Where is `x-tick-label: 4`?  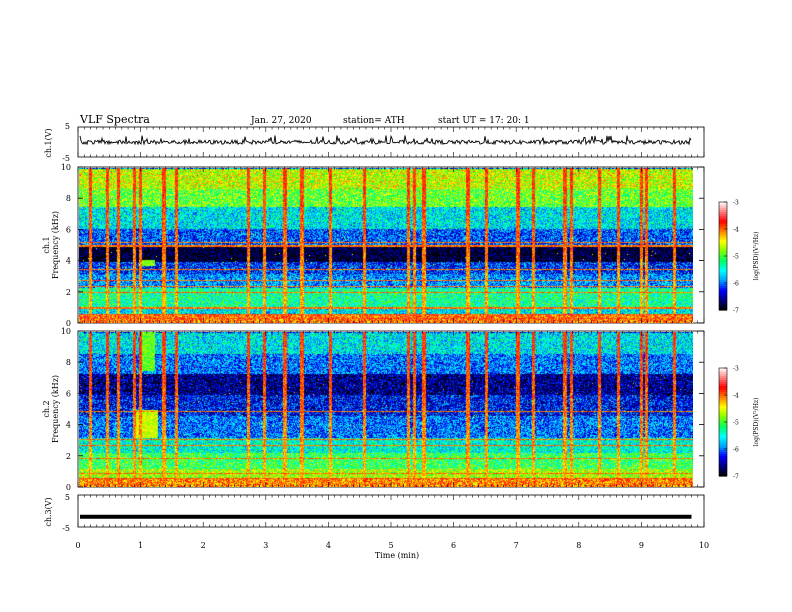
x-tick-label: 4 is located at coordinates (328, 545).